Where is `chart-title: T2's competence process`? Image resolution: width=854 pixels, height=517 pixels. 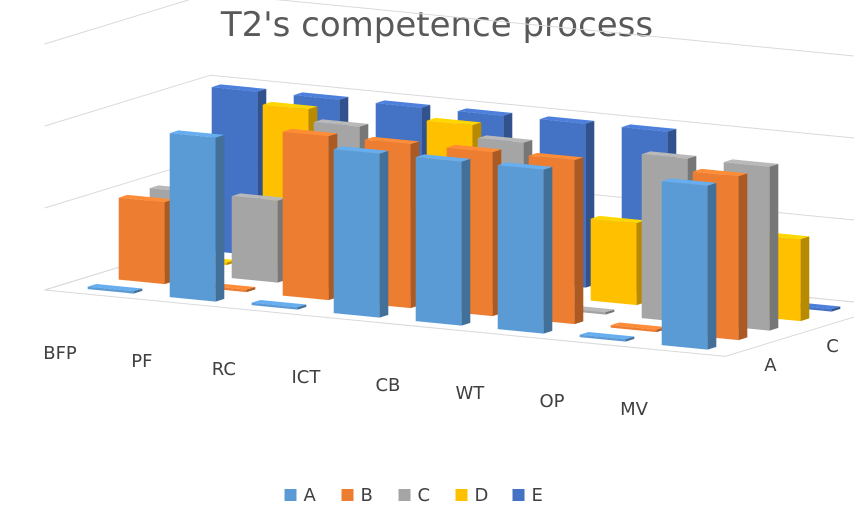
chart-title: T2's competence process is located at coordinates (436, 25).